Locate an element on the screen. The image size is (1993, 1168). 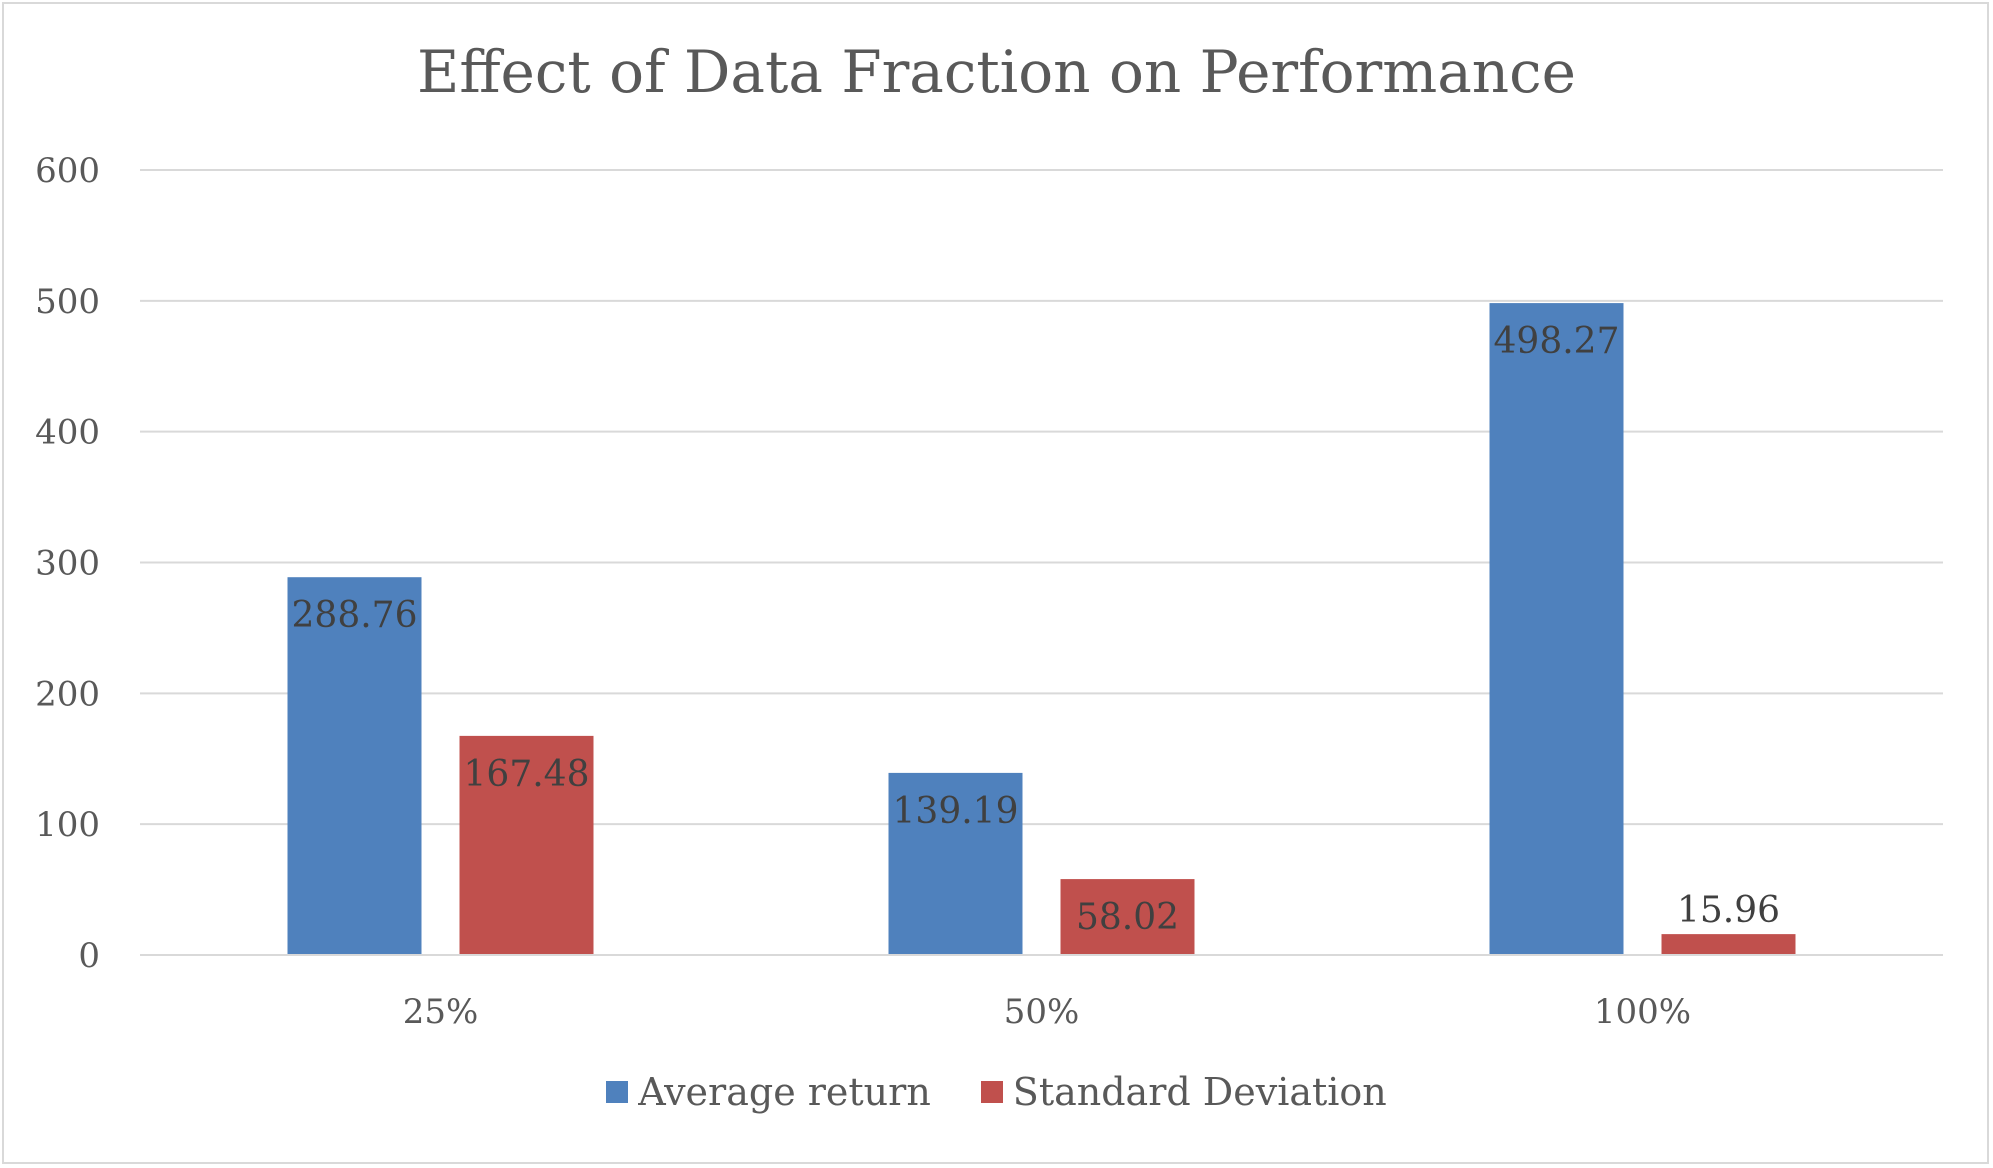
legend-item-standard-deviation: Standard Deviation is located at coordinates (1183, 1092).